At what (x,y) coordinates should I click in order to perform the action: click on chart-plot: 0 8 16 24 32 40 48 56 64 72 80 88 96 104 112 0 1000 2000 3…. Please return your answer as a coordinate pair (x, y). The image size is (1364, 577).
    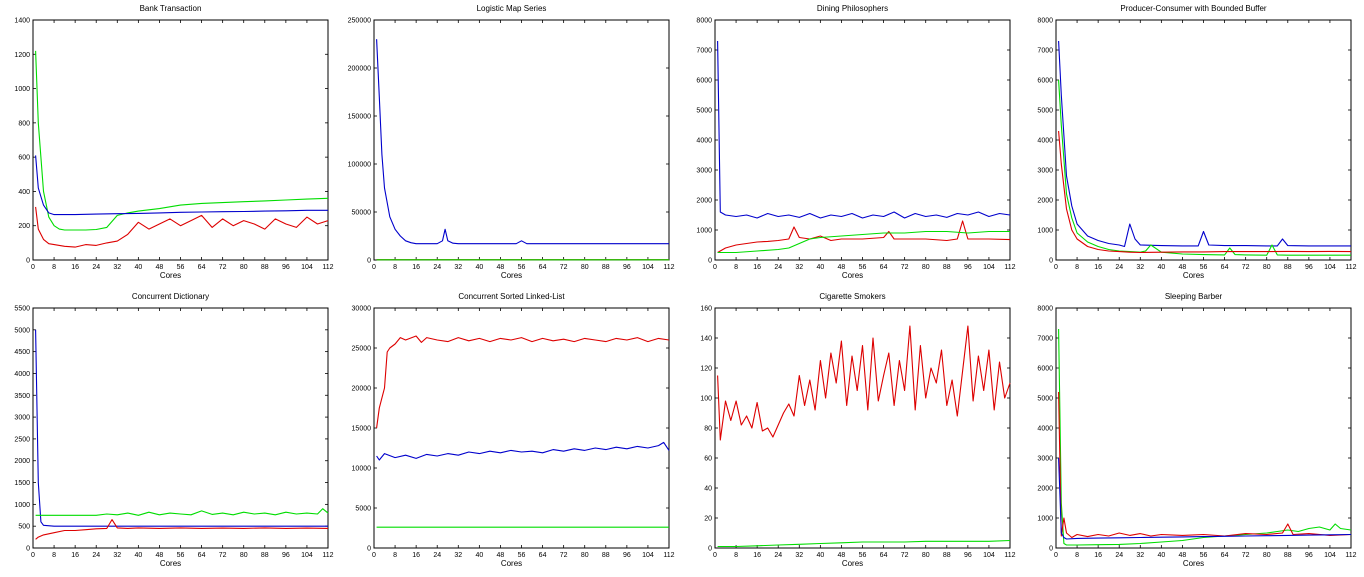
    Looking at the image, I should click on (1196, 433).